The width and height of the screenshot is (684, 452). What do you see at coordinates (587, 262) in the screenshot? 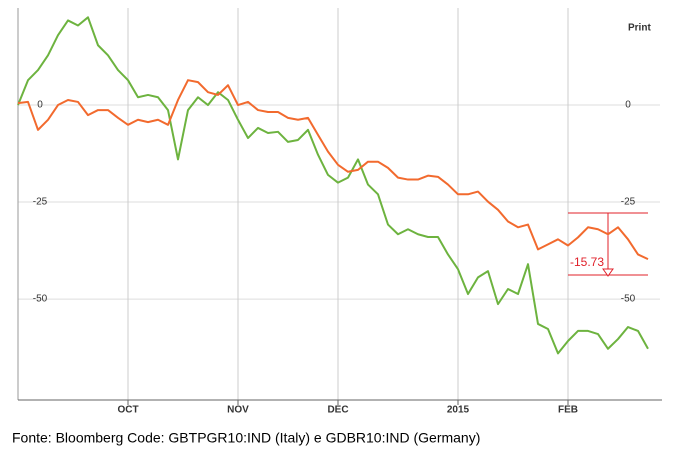
I see `difference-label: -15.73` at bounding box center [587, 262].